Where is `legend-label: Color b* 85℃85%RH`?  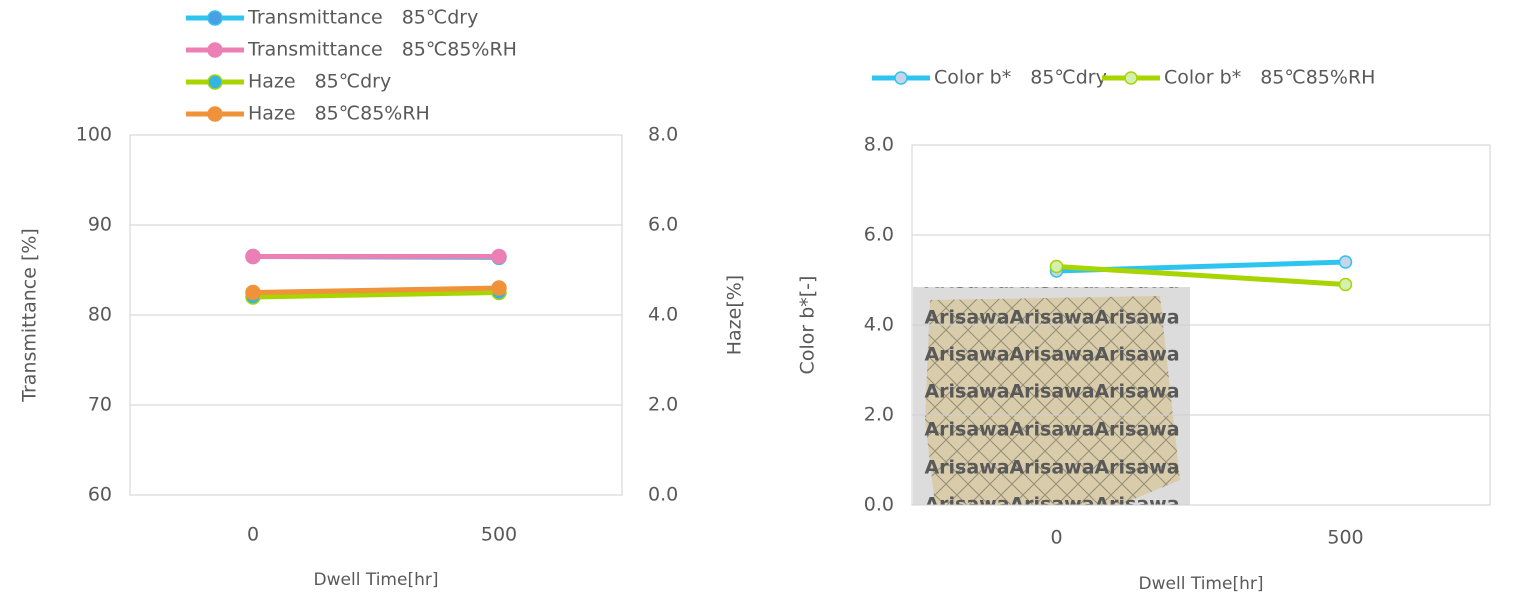
legend-label: Color b* 85℃85%RH is located at coordinates (1269, 78).